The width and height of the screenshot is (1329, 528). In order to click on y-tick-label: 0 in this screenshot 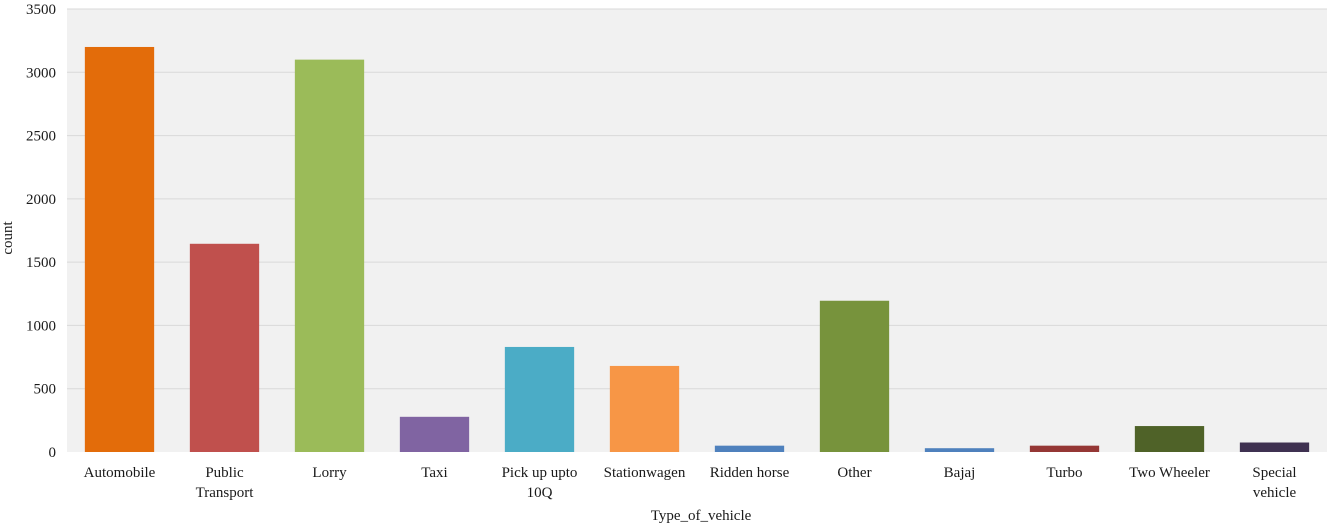, I will do `click(53, 453)`.